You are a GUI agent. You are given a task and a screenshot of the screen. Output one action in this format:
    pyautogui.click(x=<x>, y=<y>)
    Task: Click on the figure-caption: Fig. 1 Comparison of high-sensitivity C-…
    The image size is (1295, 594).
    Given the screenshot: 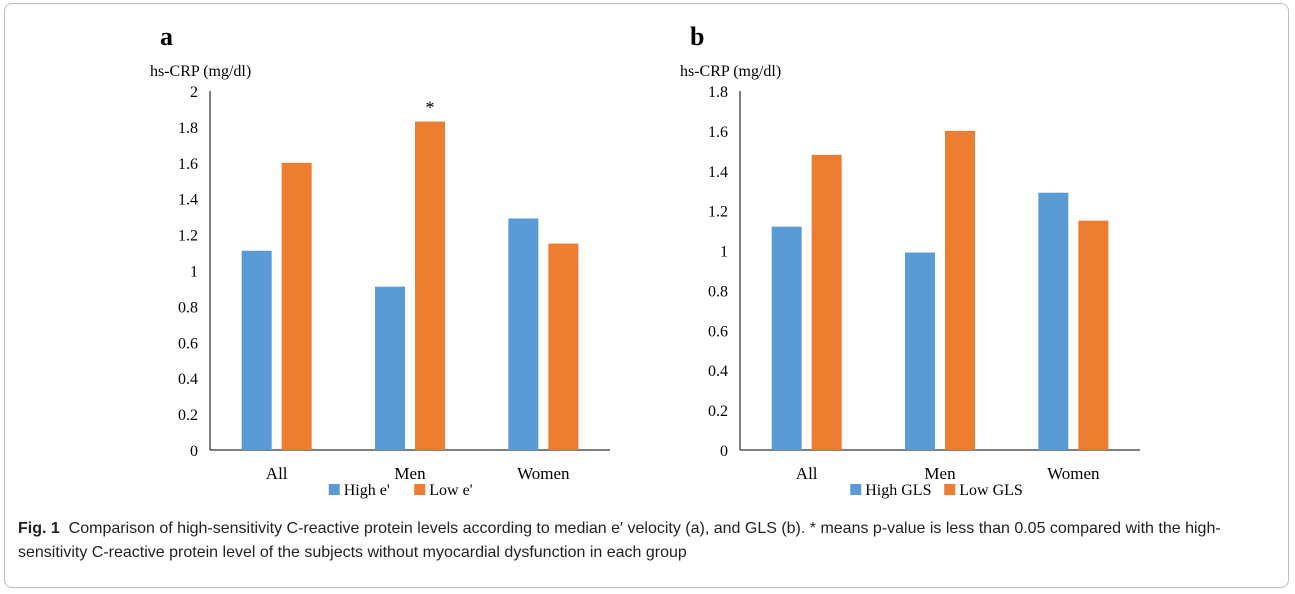 What is the action you would take?
    pyautogui.click(x=648, y=541)
    